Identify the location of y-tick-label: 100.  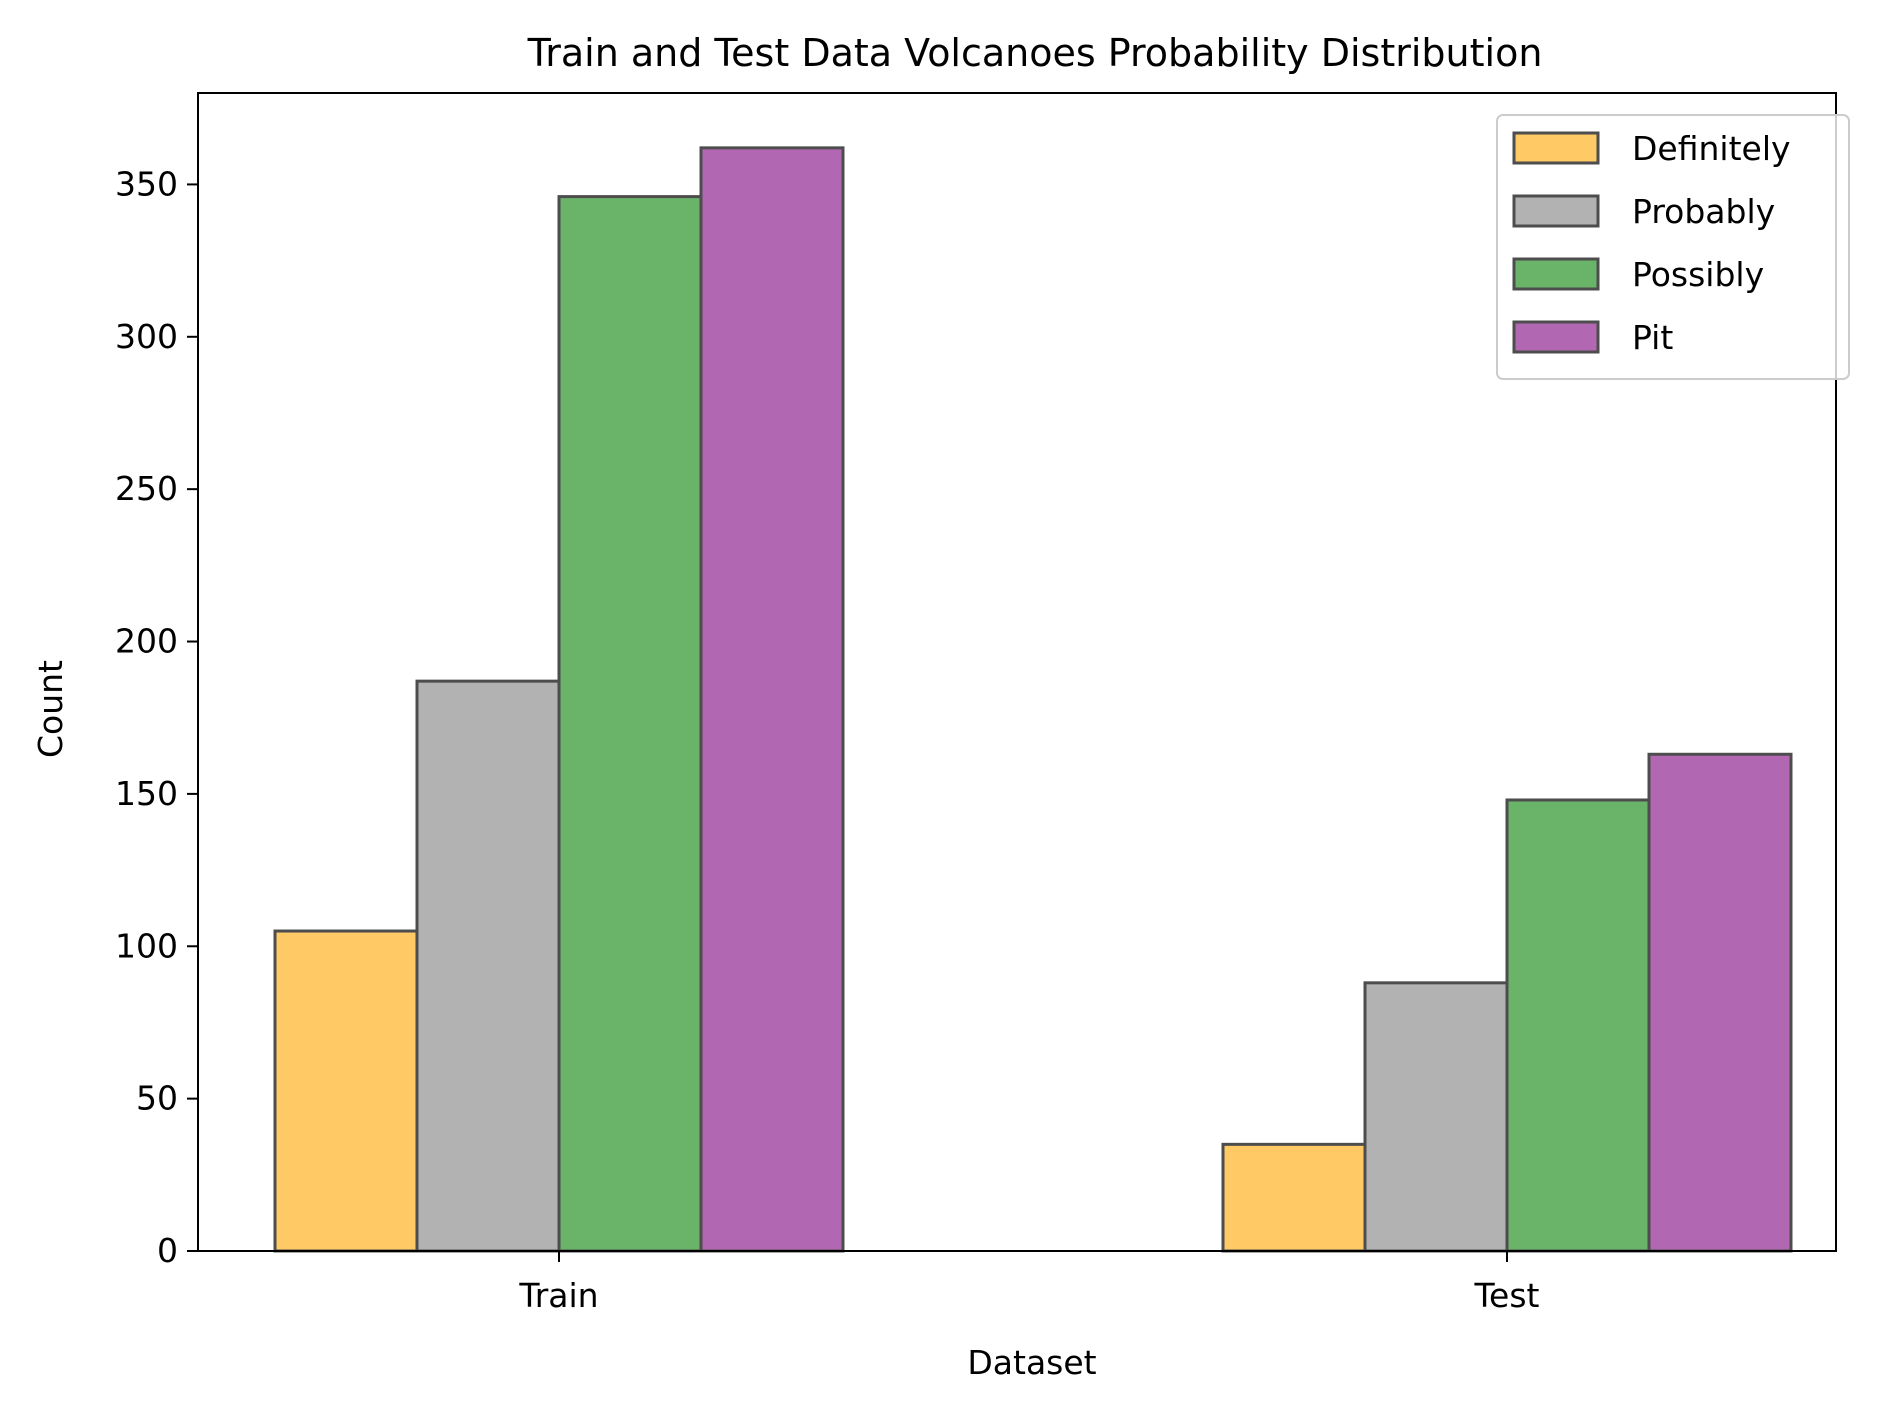
(146, 945).